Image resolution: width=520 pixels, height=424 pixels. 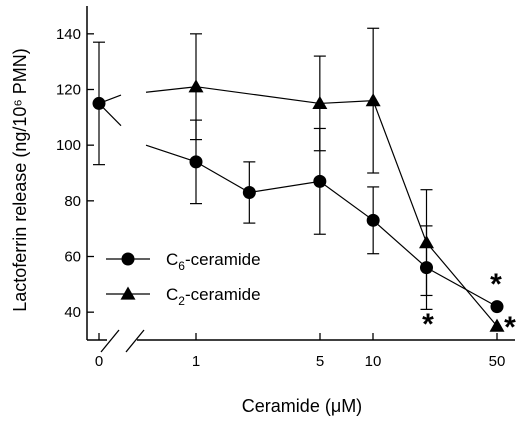 What do you see at coordinates (497, 361) in the screenshot?
I see `x-tick-label: 50` at bounding box center [497, 361].